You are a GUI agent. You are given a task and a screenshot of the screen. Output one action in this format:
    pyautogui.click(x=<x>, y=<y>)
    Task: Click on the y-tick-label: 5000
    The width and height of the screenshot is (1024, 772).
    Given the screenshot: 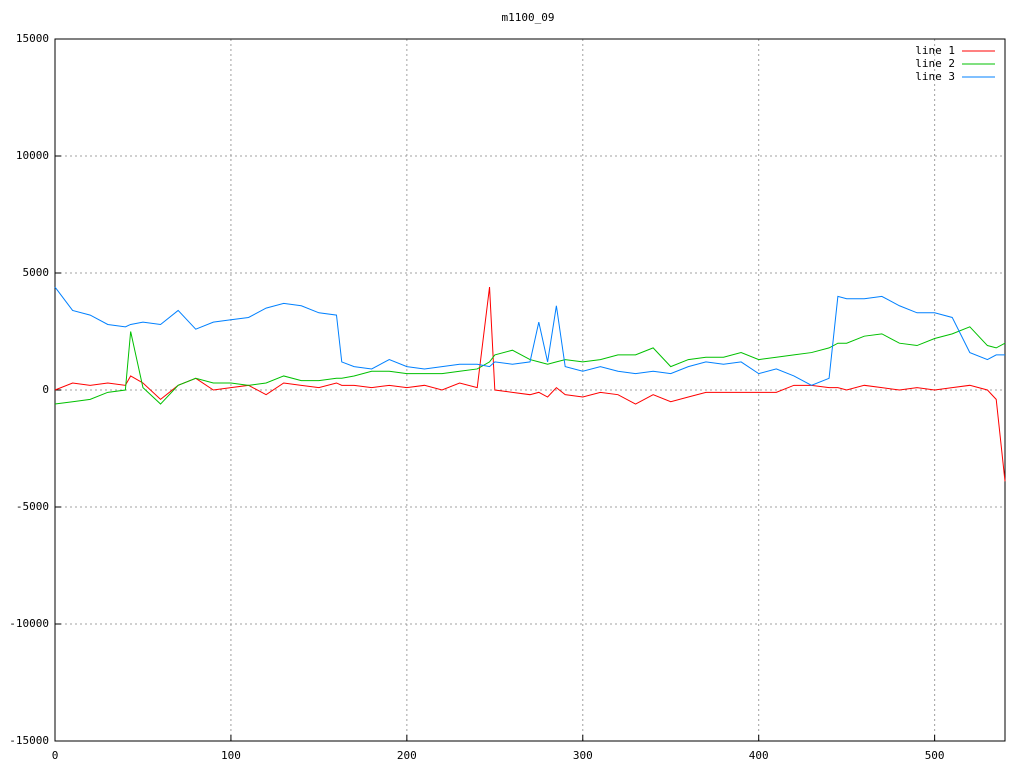 What is the action you would take?
    pyautogui.click(x=36, y=272)
    